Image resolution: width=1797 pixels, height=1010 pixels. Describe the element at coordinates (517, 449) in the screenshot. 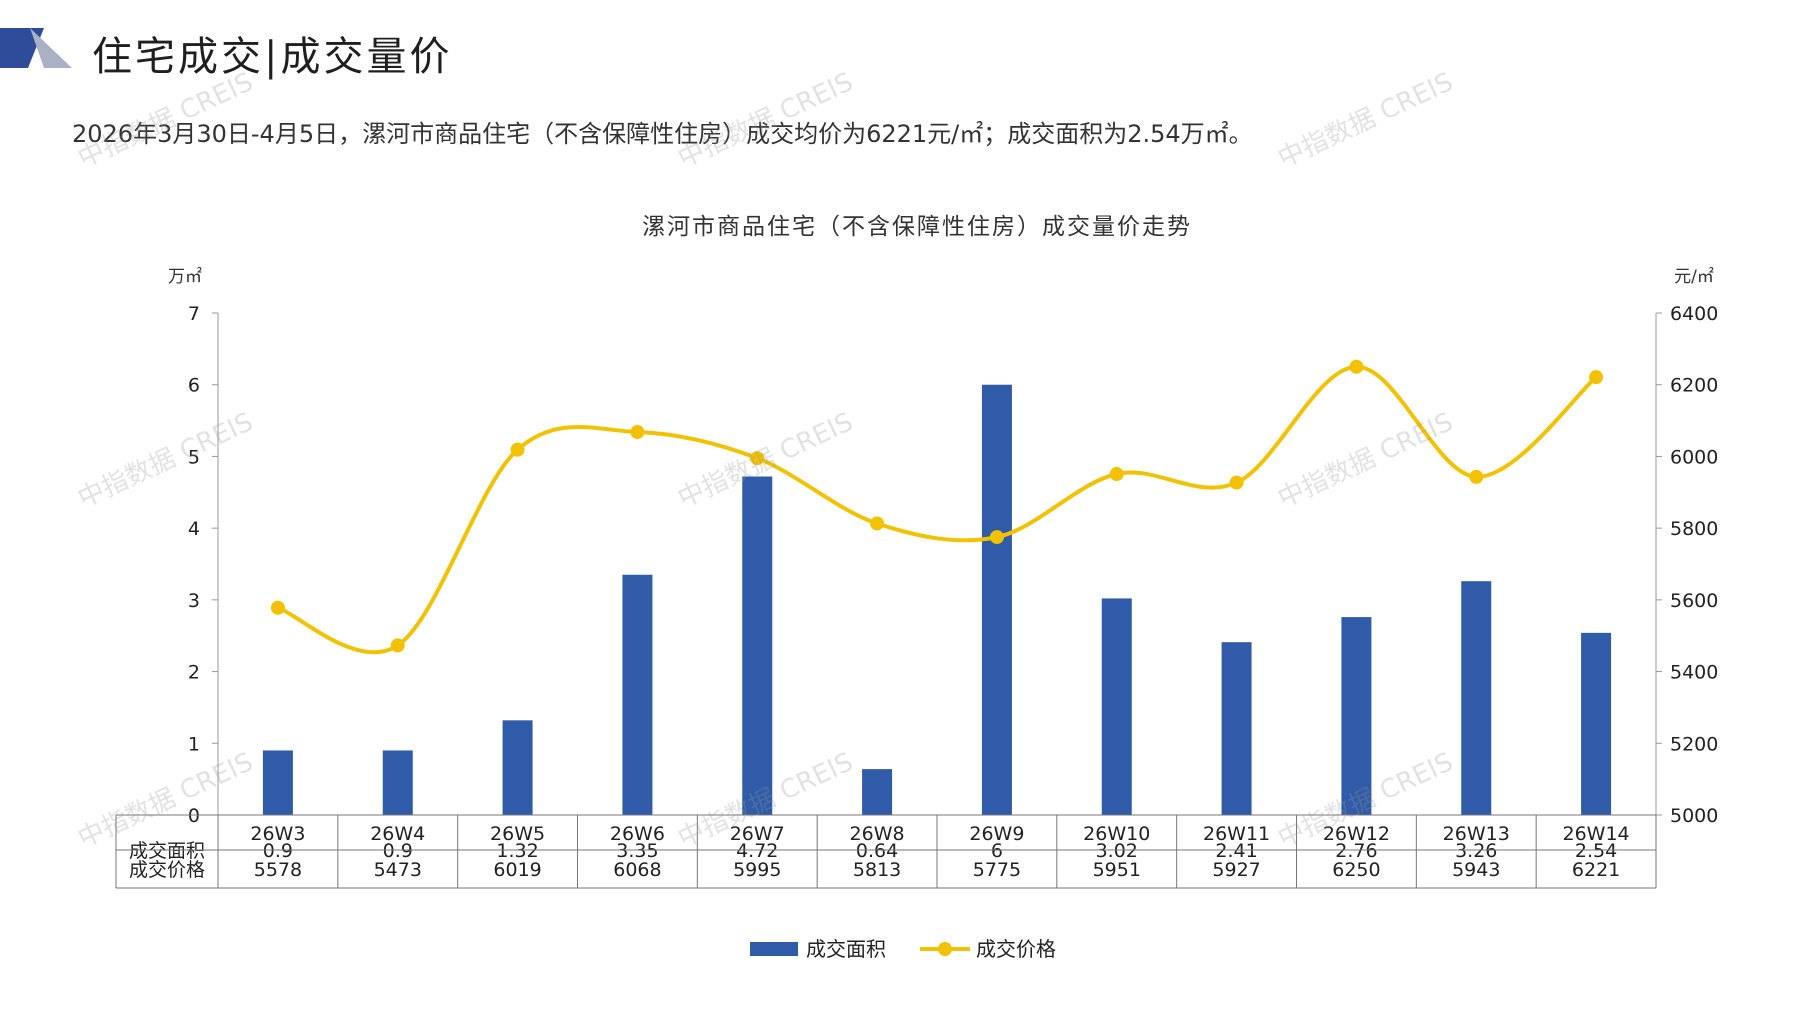

I see `price-point-26W5` at that location.